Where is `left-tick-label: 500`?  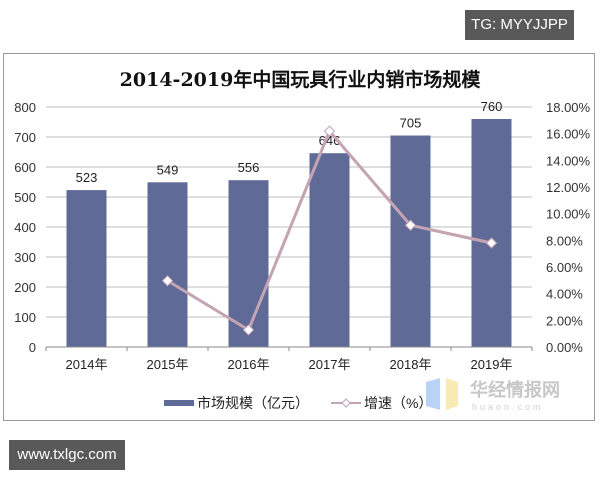 left-tick-label: 500 is located at coordinates (25, 197).